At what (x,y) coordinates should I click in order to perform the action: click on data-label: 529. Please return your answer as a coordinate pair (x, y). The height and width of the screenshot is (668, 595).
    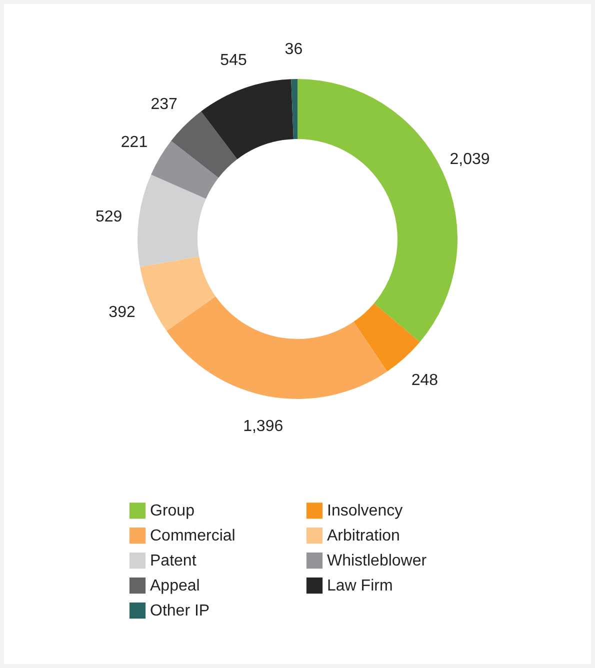
    Looking at the image, I should click on (109, 217).